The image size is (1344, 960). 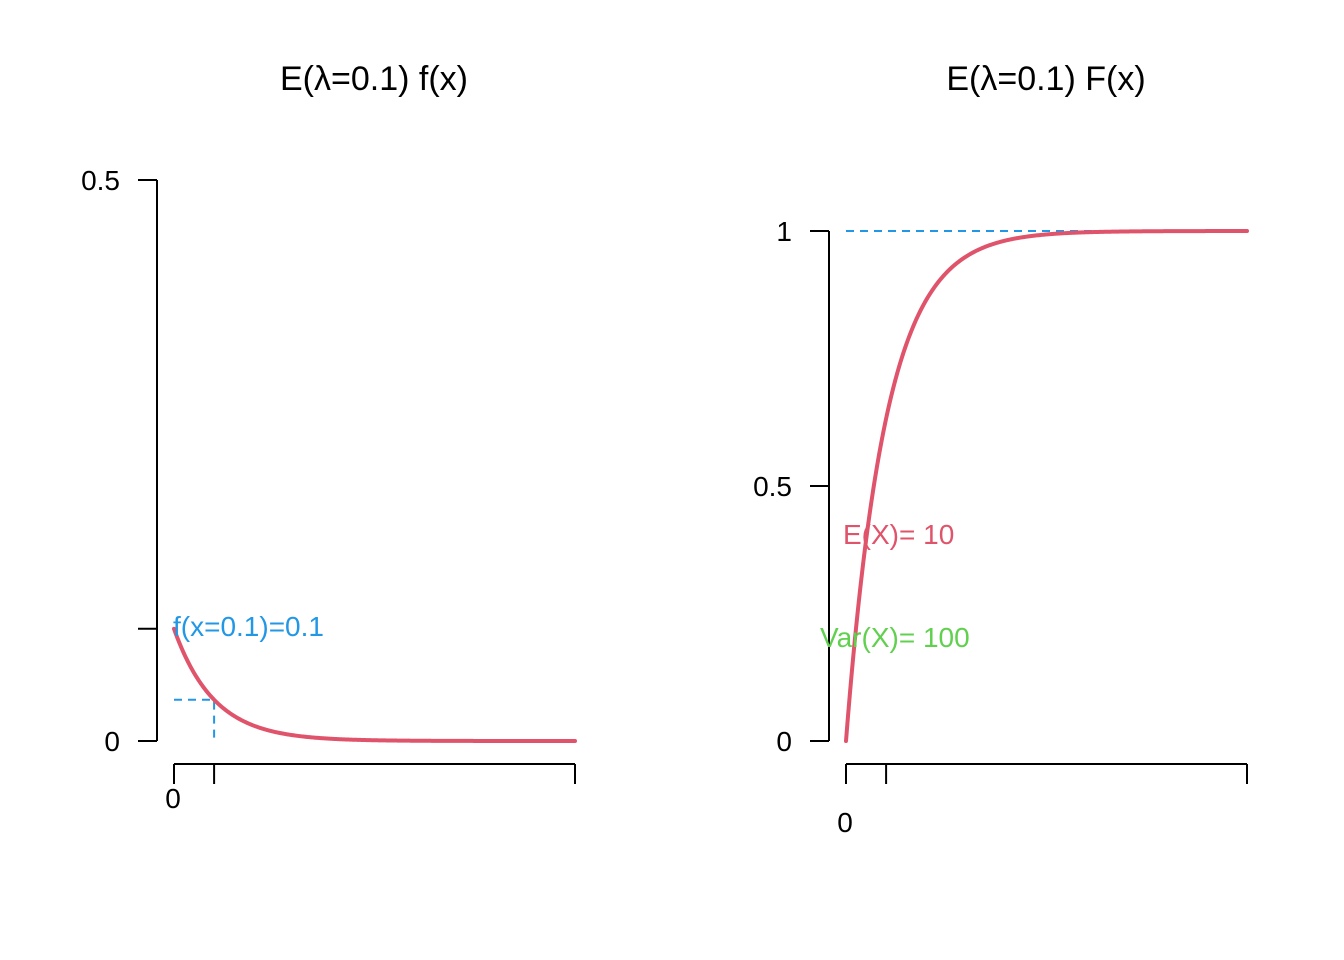 I want to click on density-guide-lines, so click(x=195, y=719).